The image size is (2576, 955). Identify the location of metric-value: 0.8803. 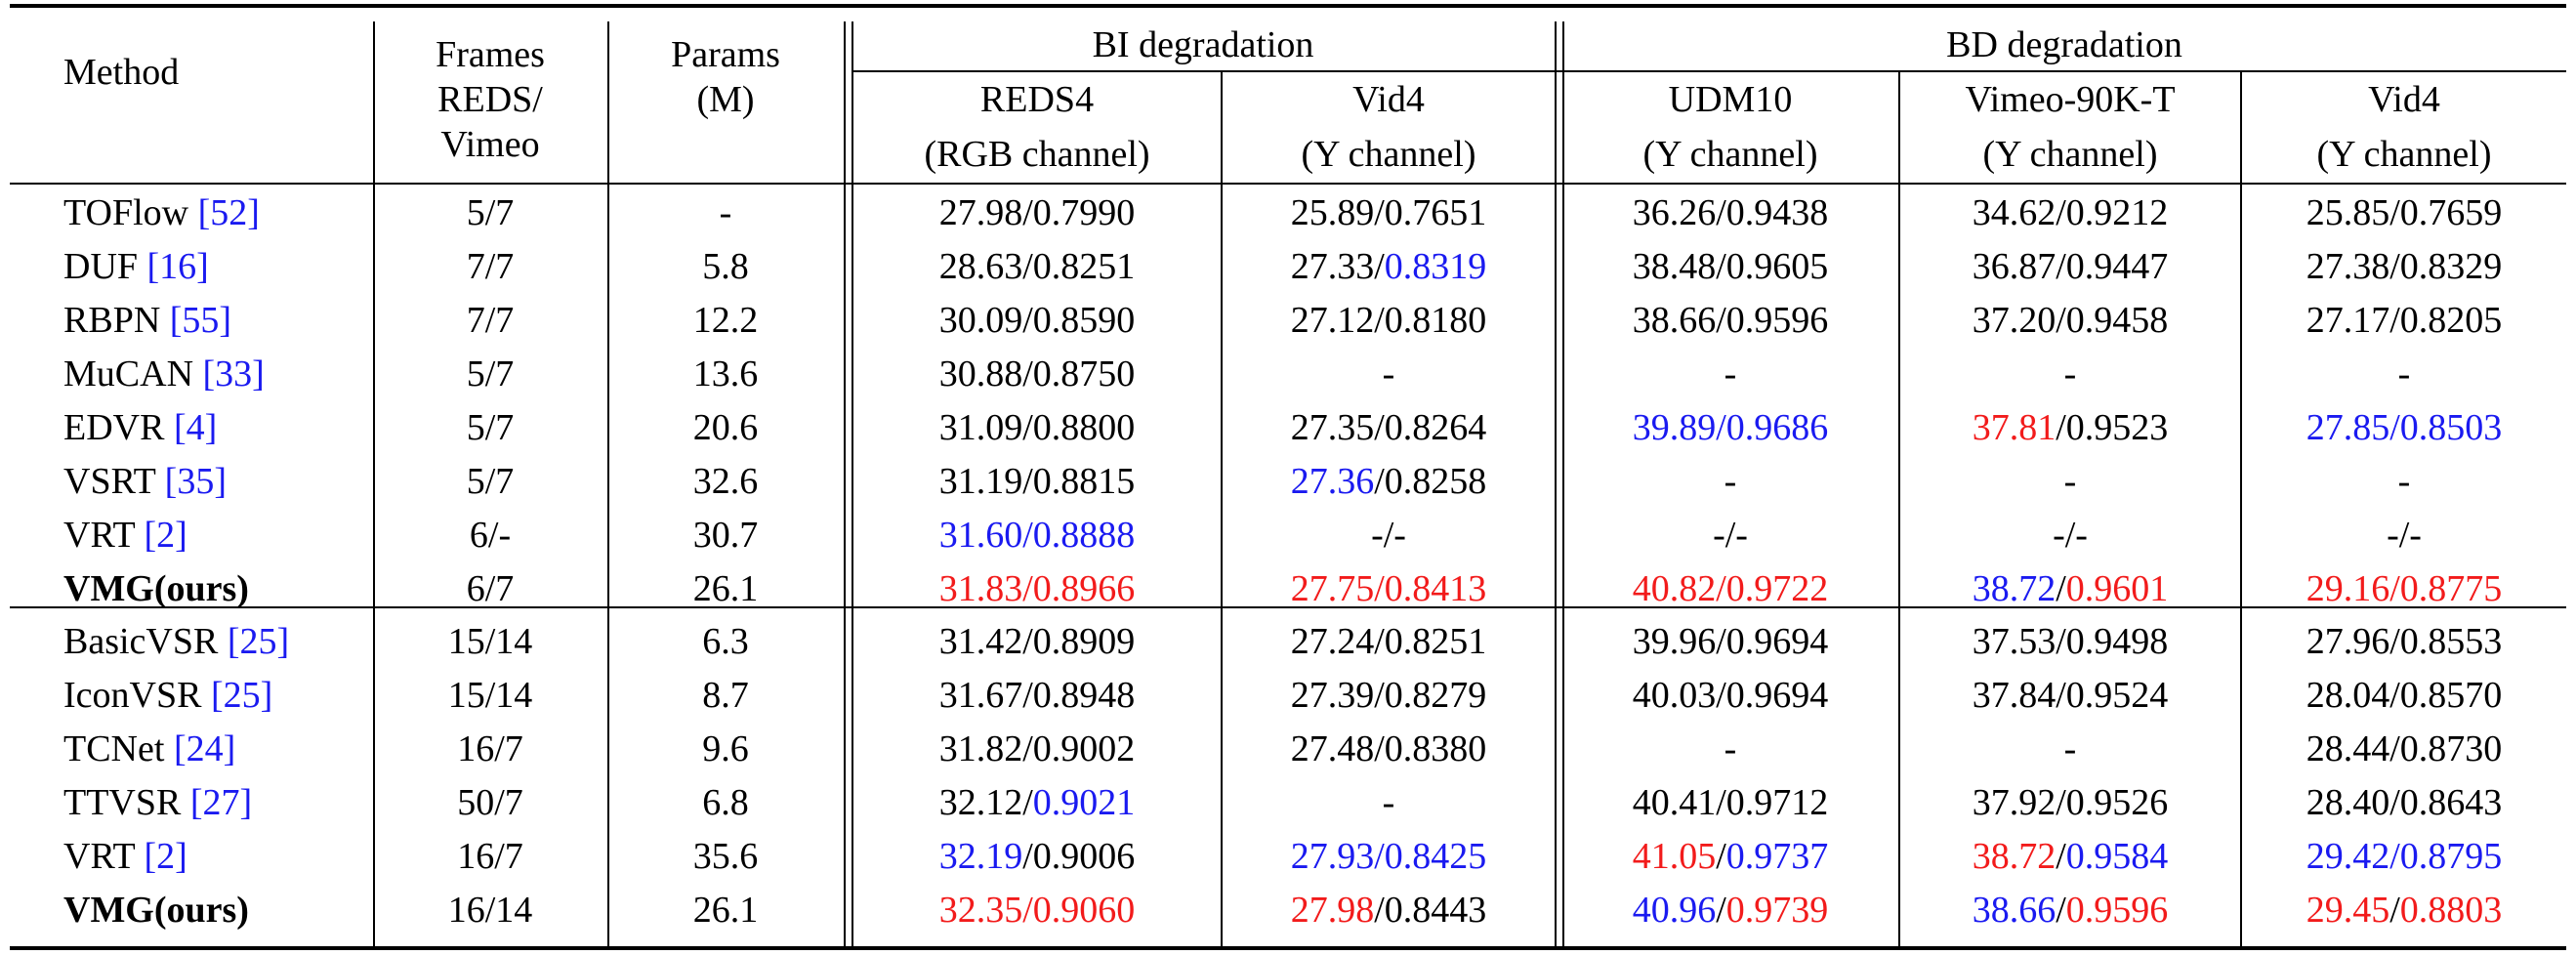
(2451, 910).